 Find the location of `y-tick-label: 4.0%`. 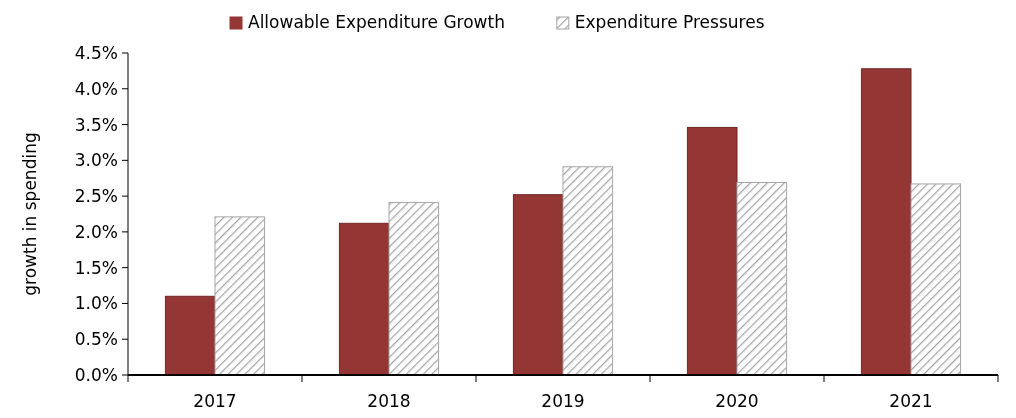

y-tick-label: 4.0% is located at coordinates (96, 88).